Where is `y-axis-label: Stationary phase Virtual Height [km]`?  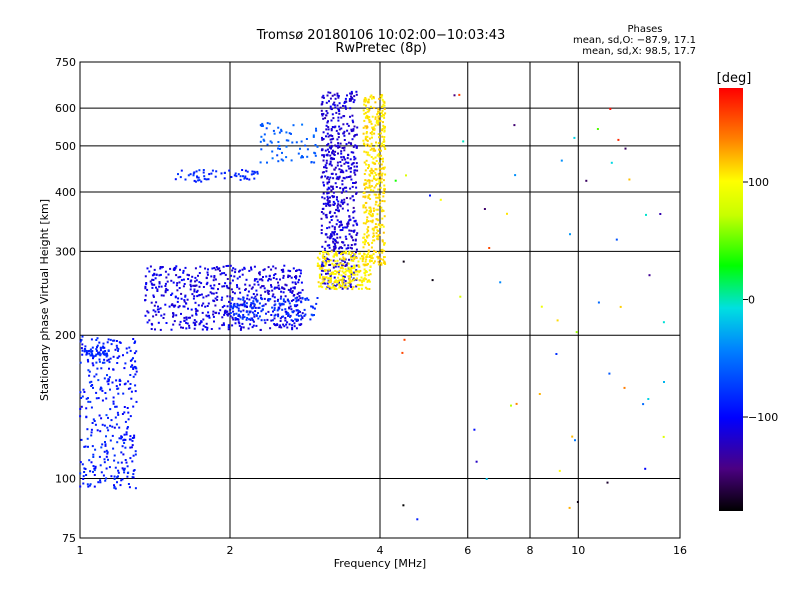 y-axis-label: Stationary phase Virtual Height [km] is located at coordinates (44, 300).